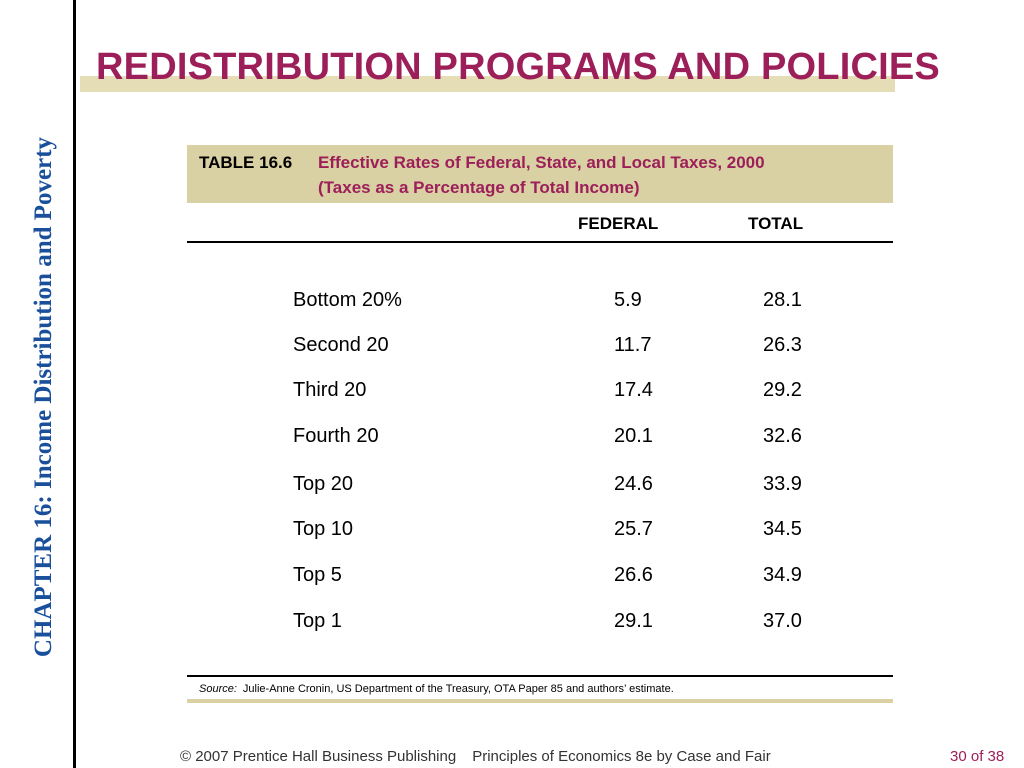 This screenshot has height=768, width=1024. I want to click on table-bottom-band, so click(540, 701).